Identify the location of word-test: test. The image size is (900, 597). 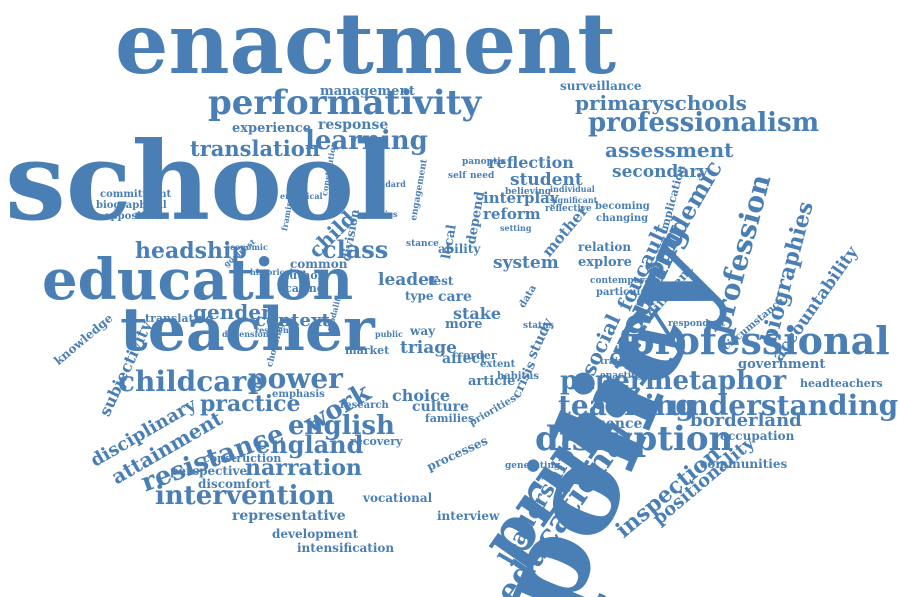
(441, 281).